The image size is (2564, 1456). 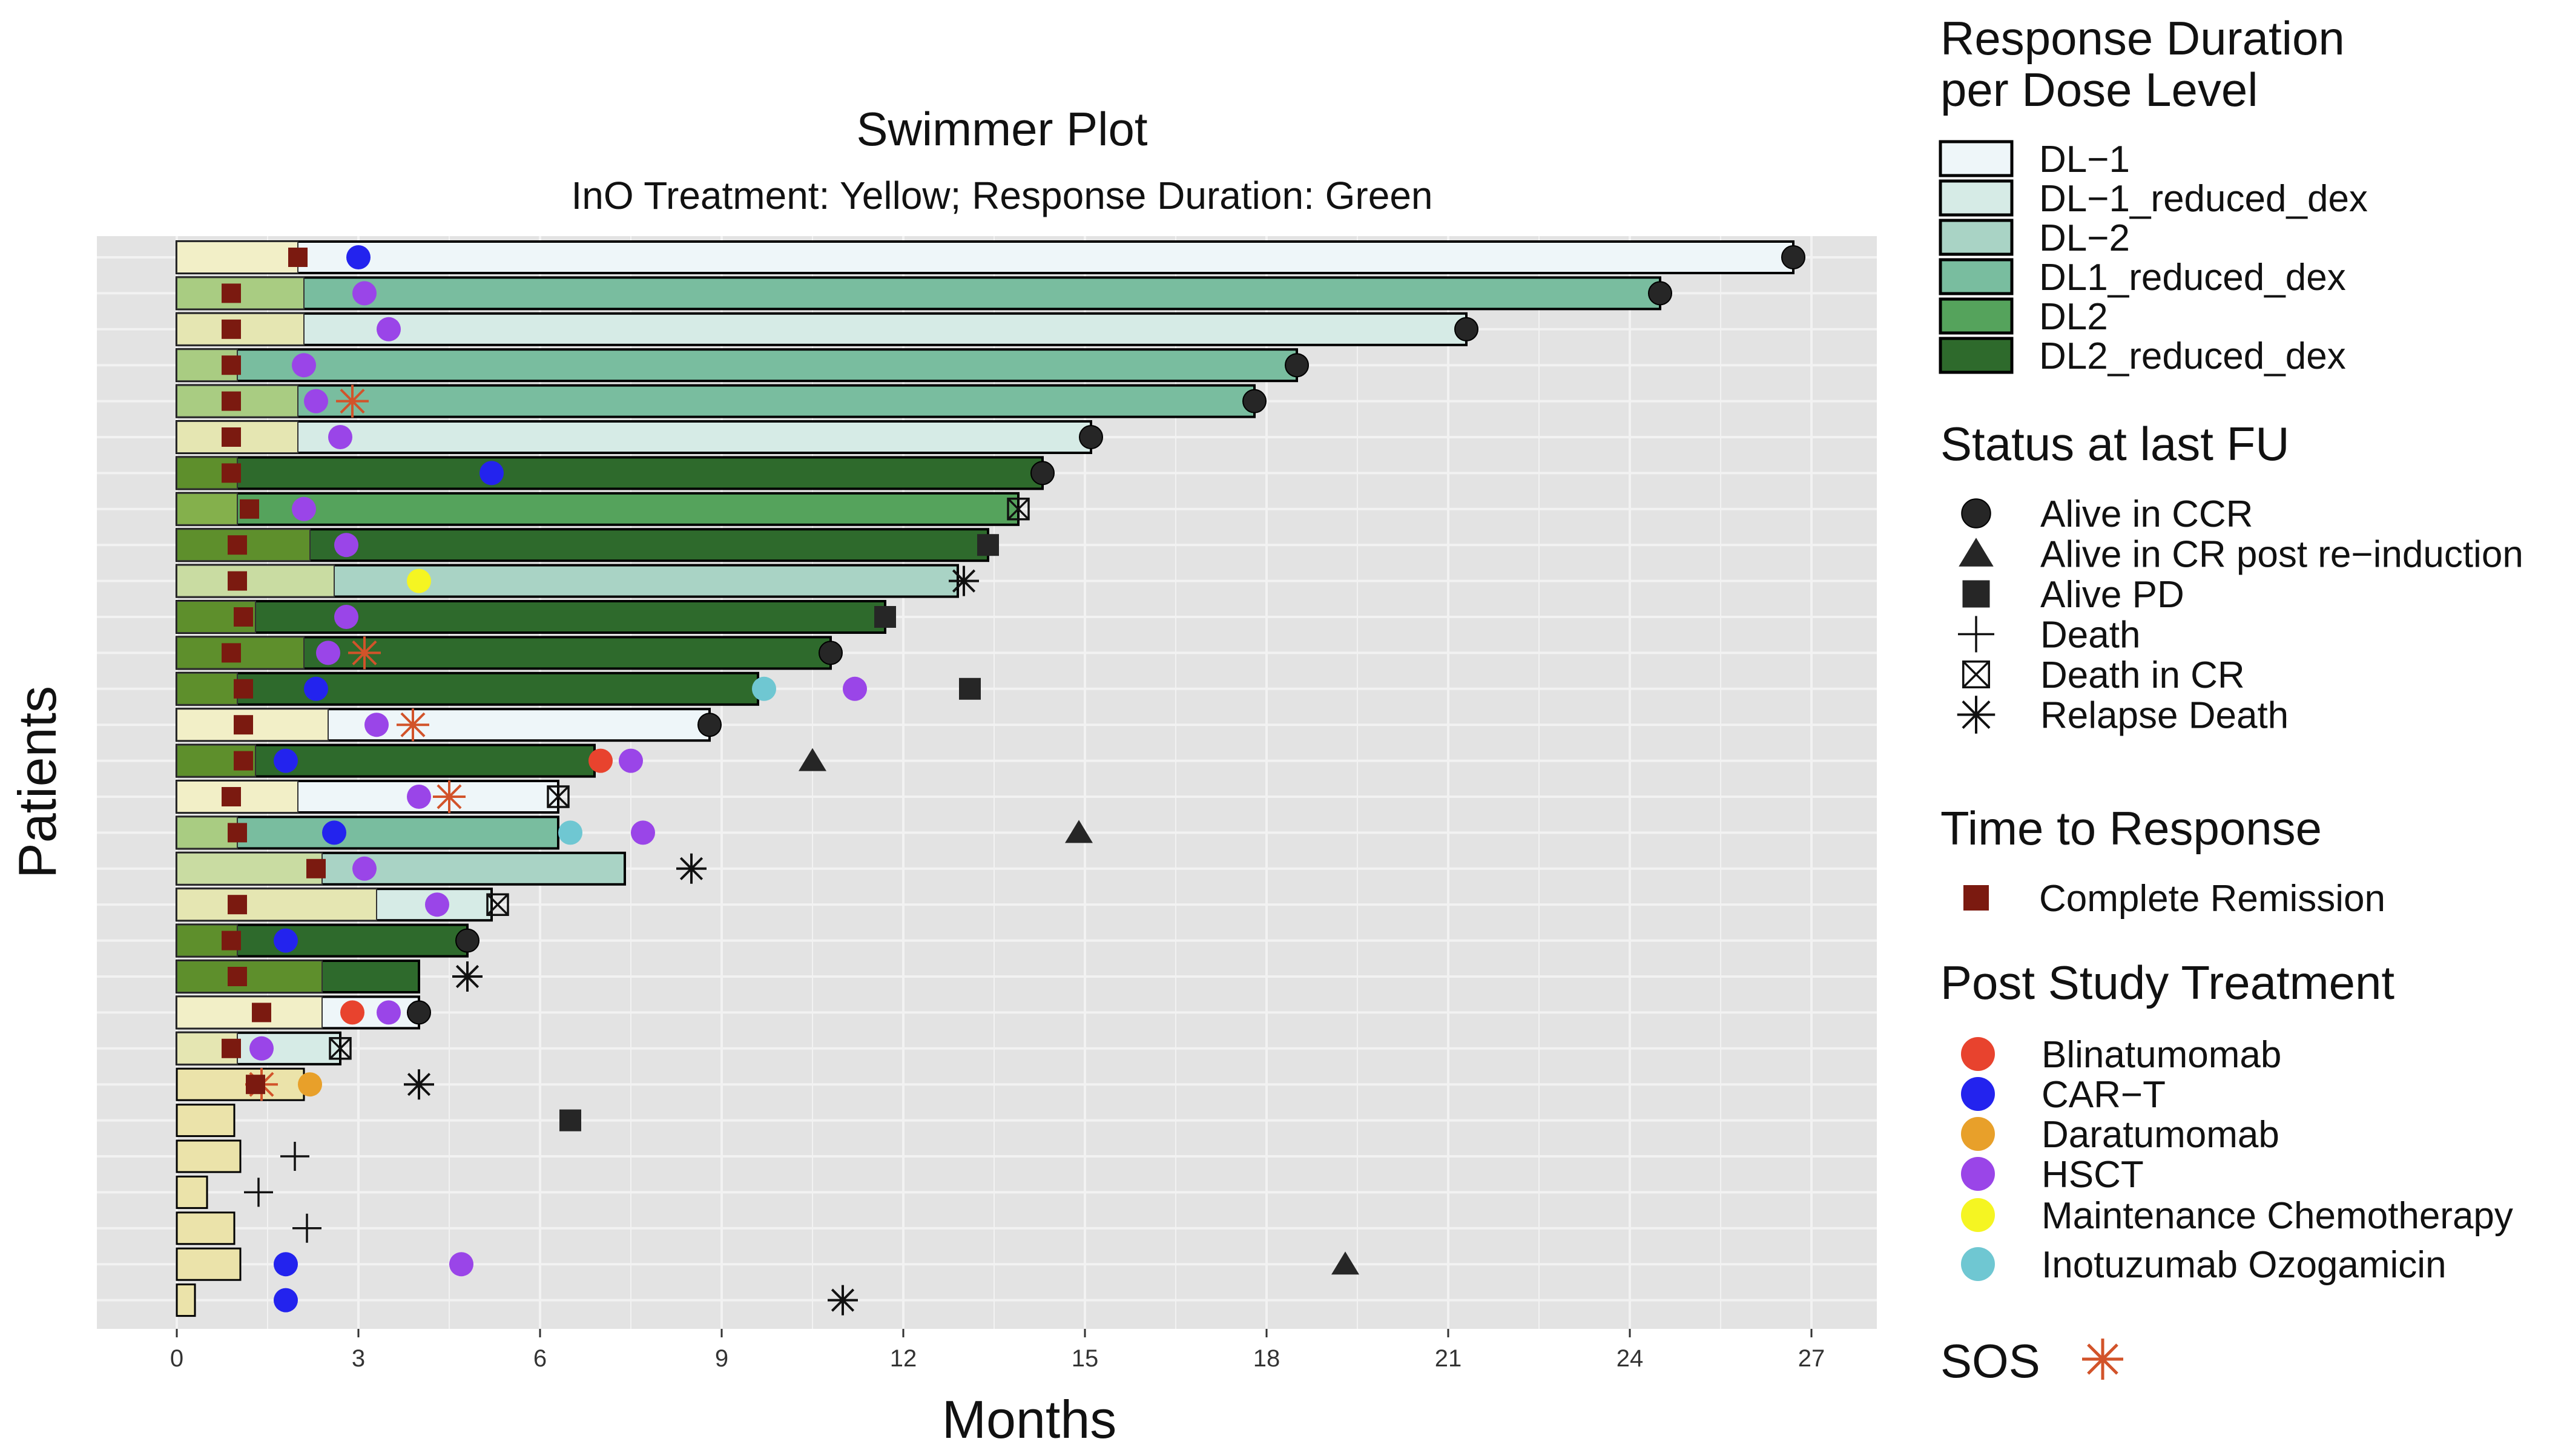 What do you see at coordinates (2174, 899) in the screenshot?
I see `legend-response: Complete Remission` at bounding box center [2174, 899].